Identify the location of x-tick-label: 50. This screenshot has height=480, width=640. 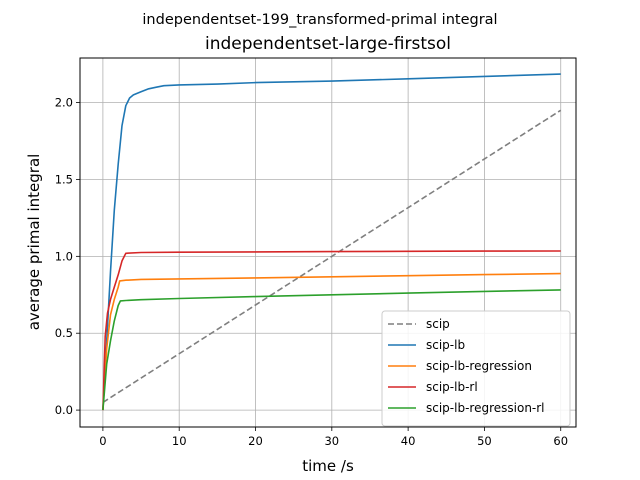
(484, 441).